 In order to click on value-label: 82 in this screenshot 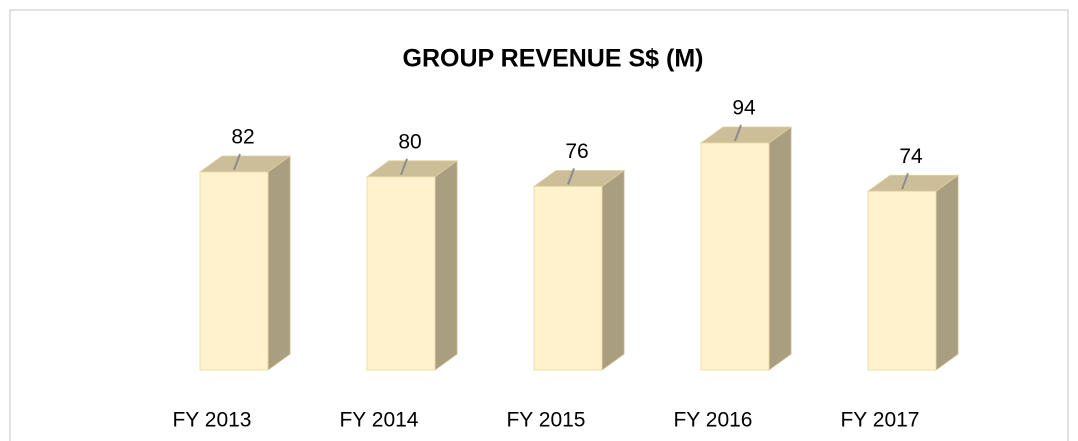, I will do `click(242, 137)`.